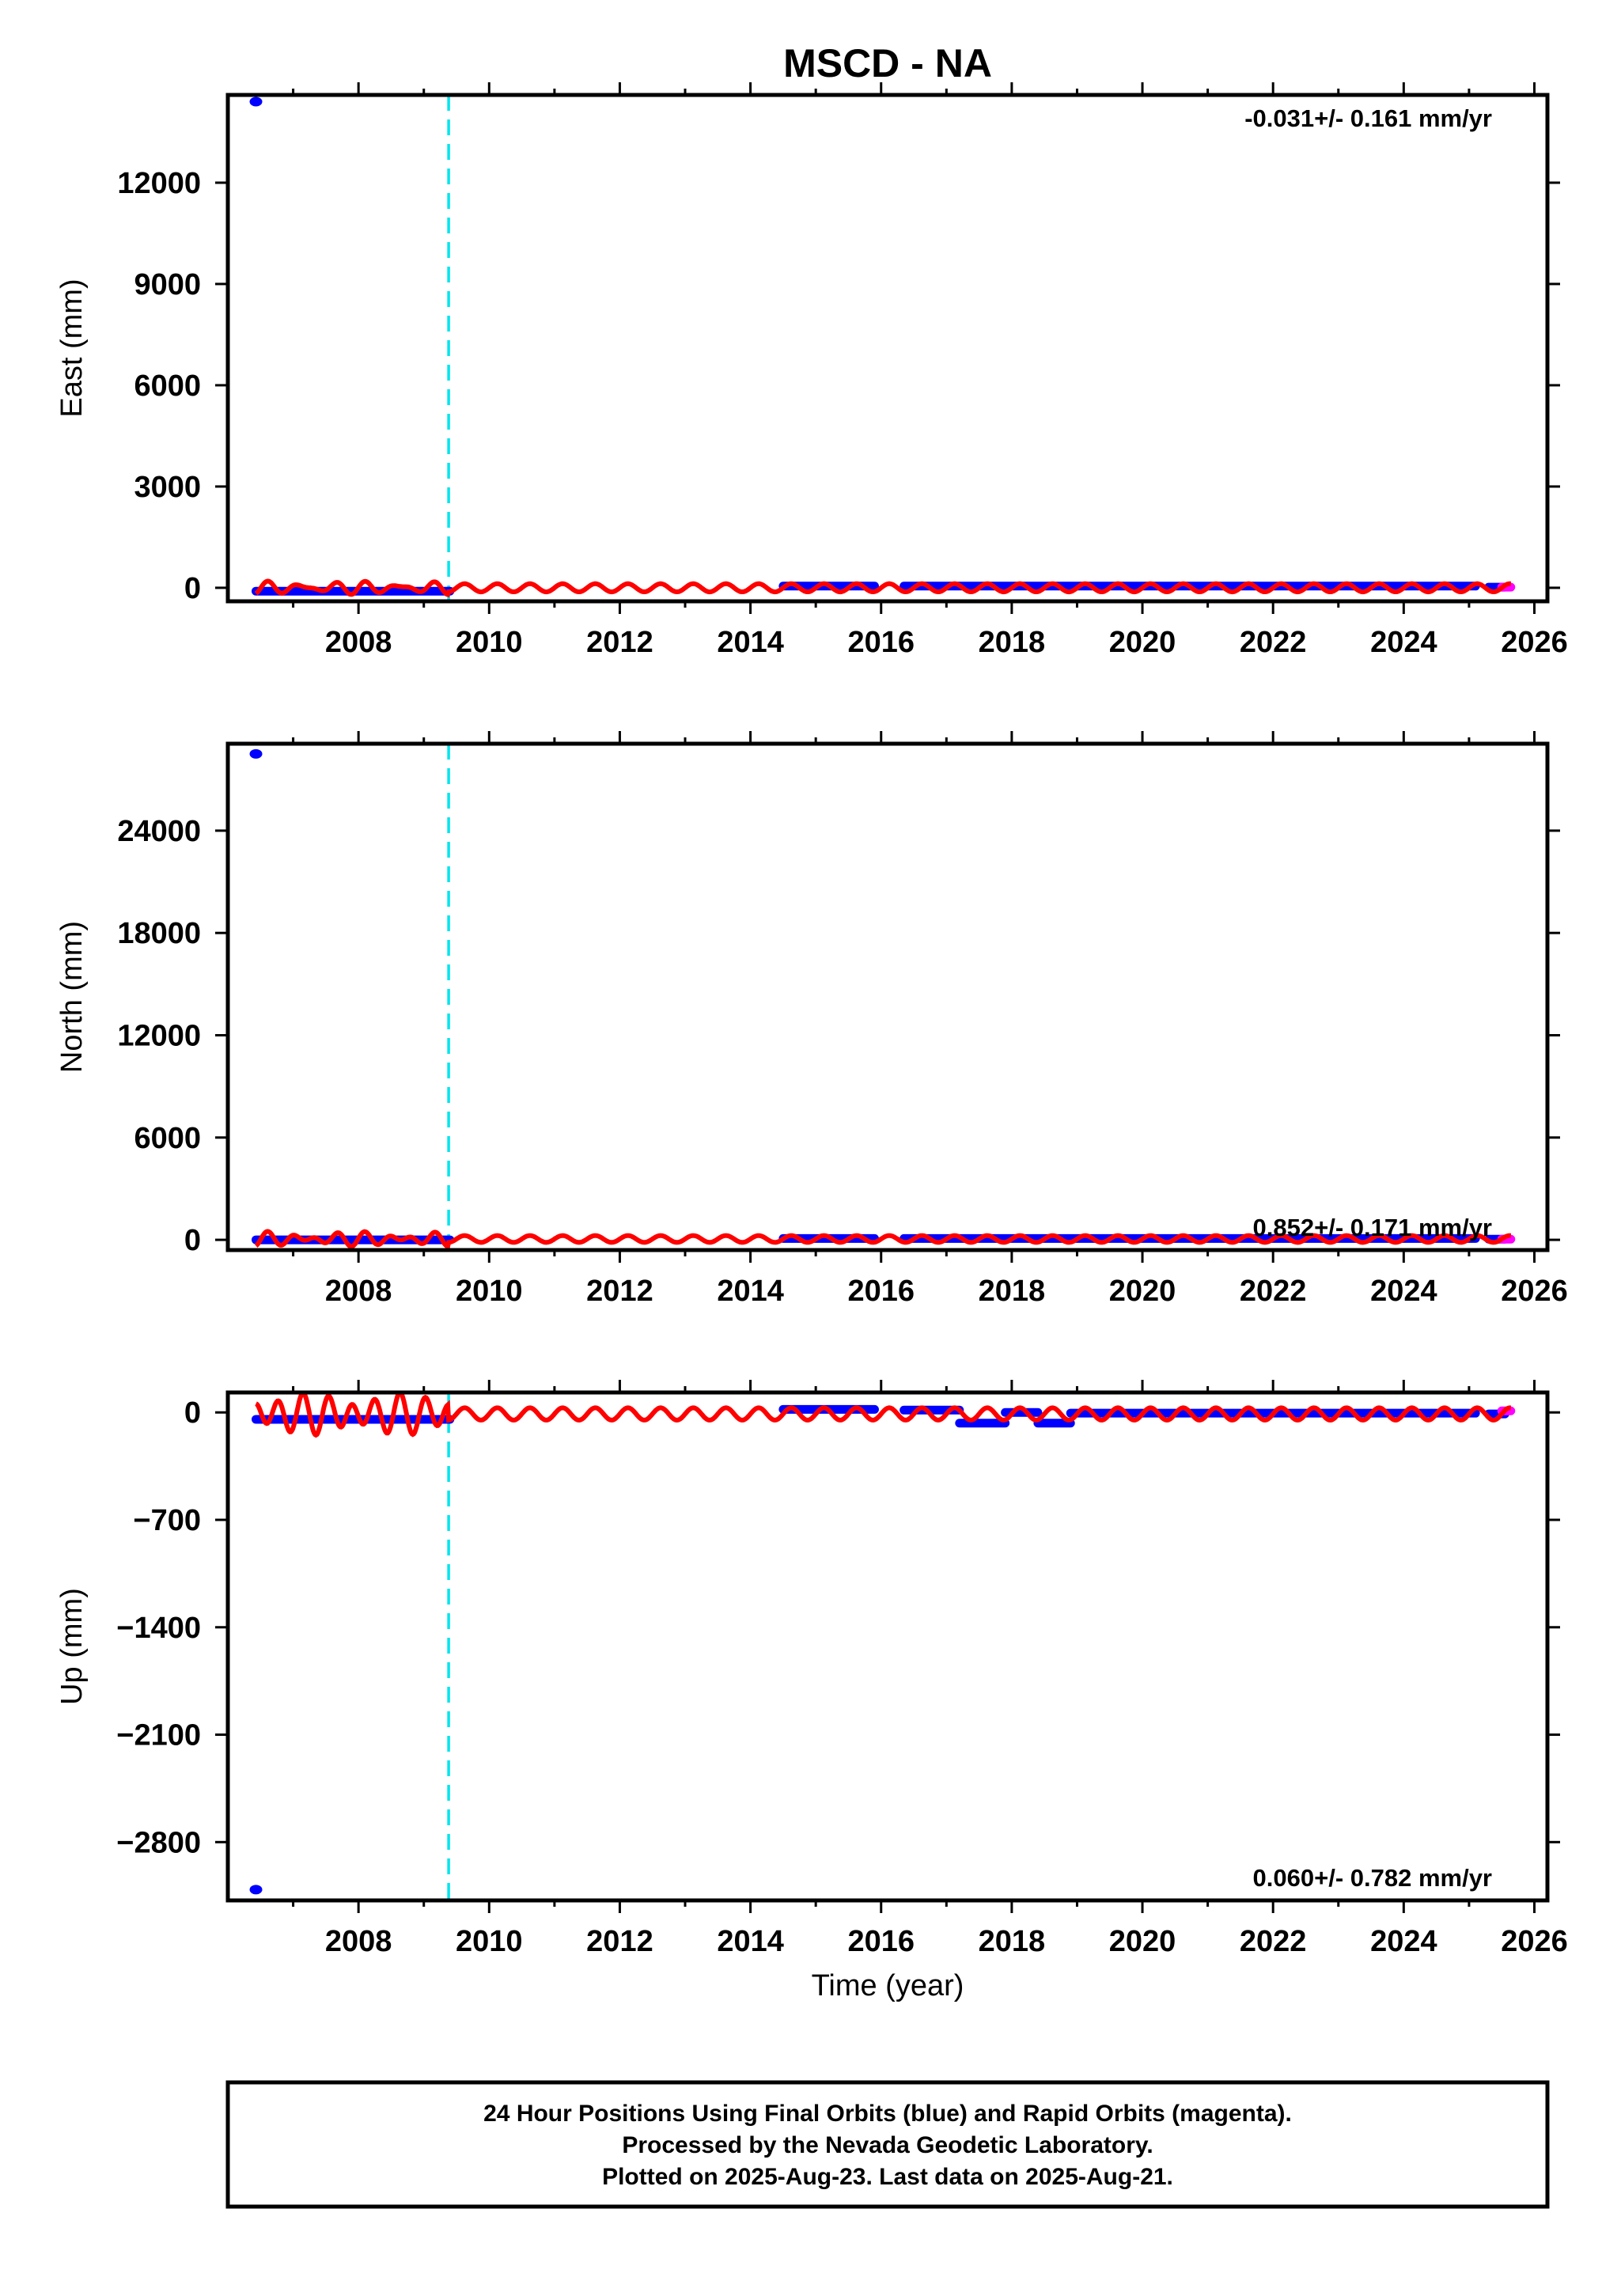  Describe the element at coordinates (883, 1415) in the screenshot. I see `up-model-curve` at that location.